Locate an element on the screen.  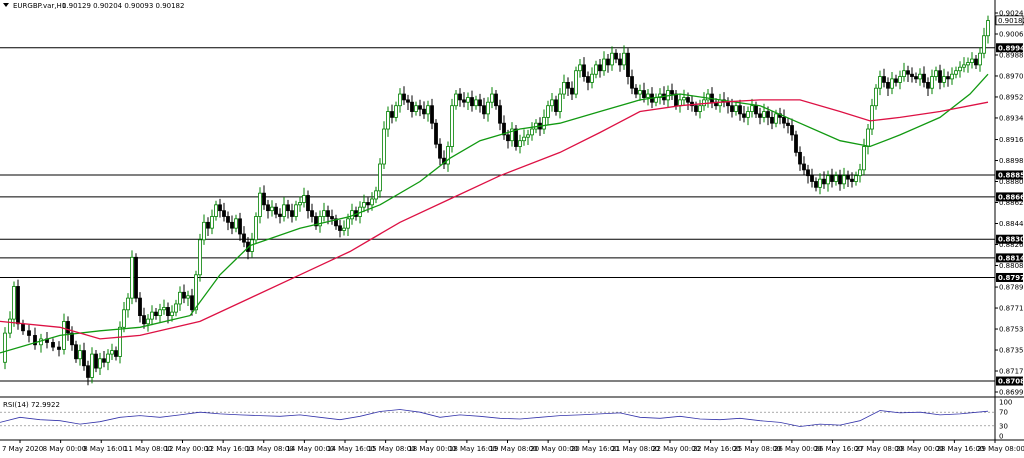
rsi-level-label: 30 is located at coordinates (1003, 426).